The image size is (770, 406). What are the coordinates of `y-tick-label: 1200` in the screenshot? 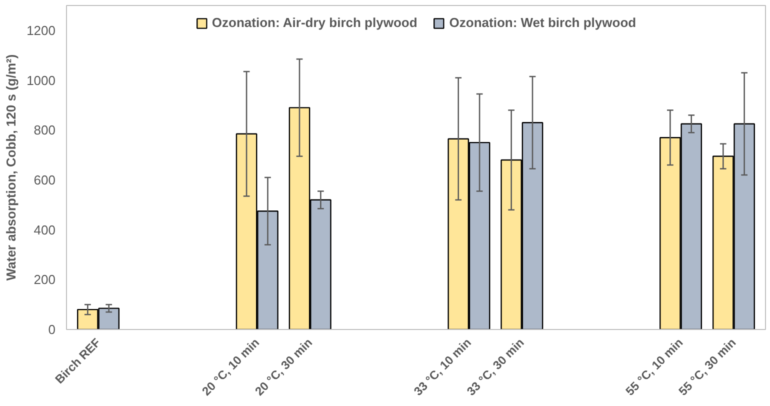 It's located at (41, 30).